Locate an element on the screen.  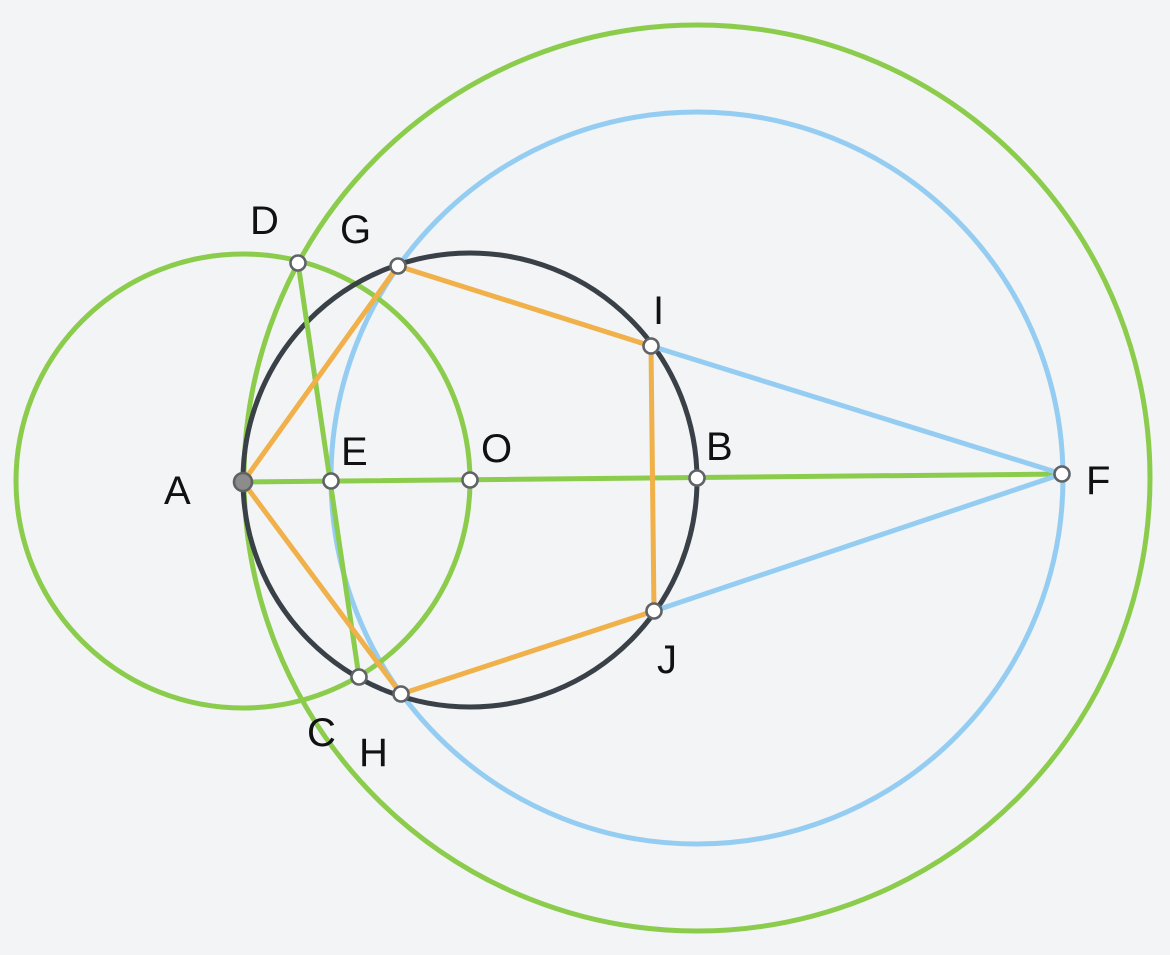
point-o is located at coordinates (470, 480).